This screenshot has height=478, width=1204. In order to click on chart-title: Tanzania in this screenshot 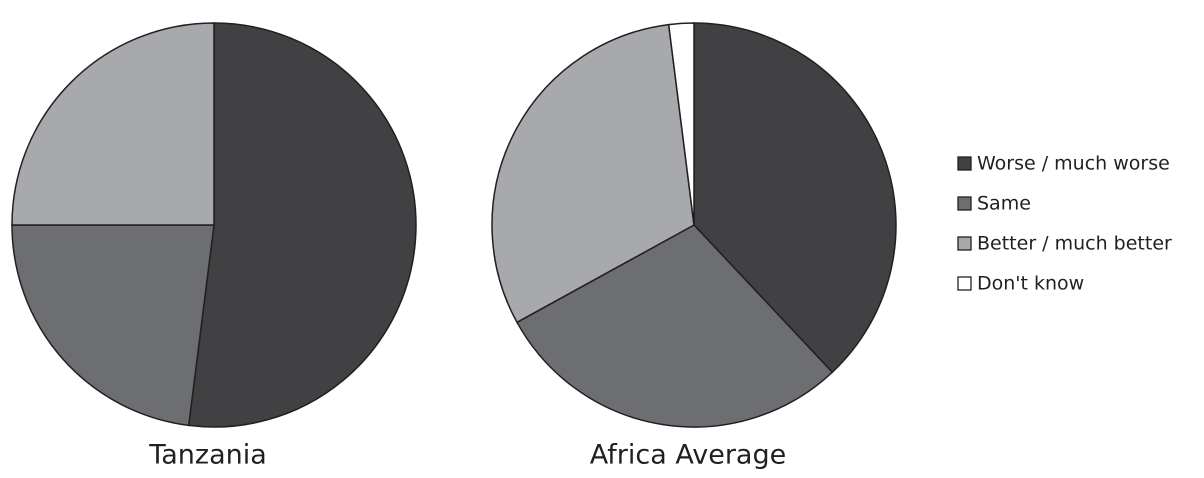, I will do `click(207, 455)`.